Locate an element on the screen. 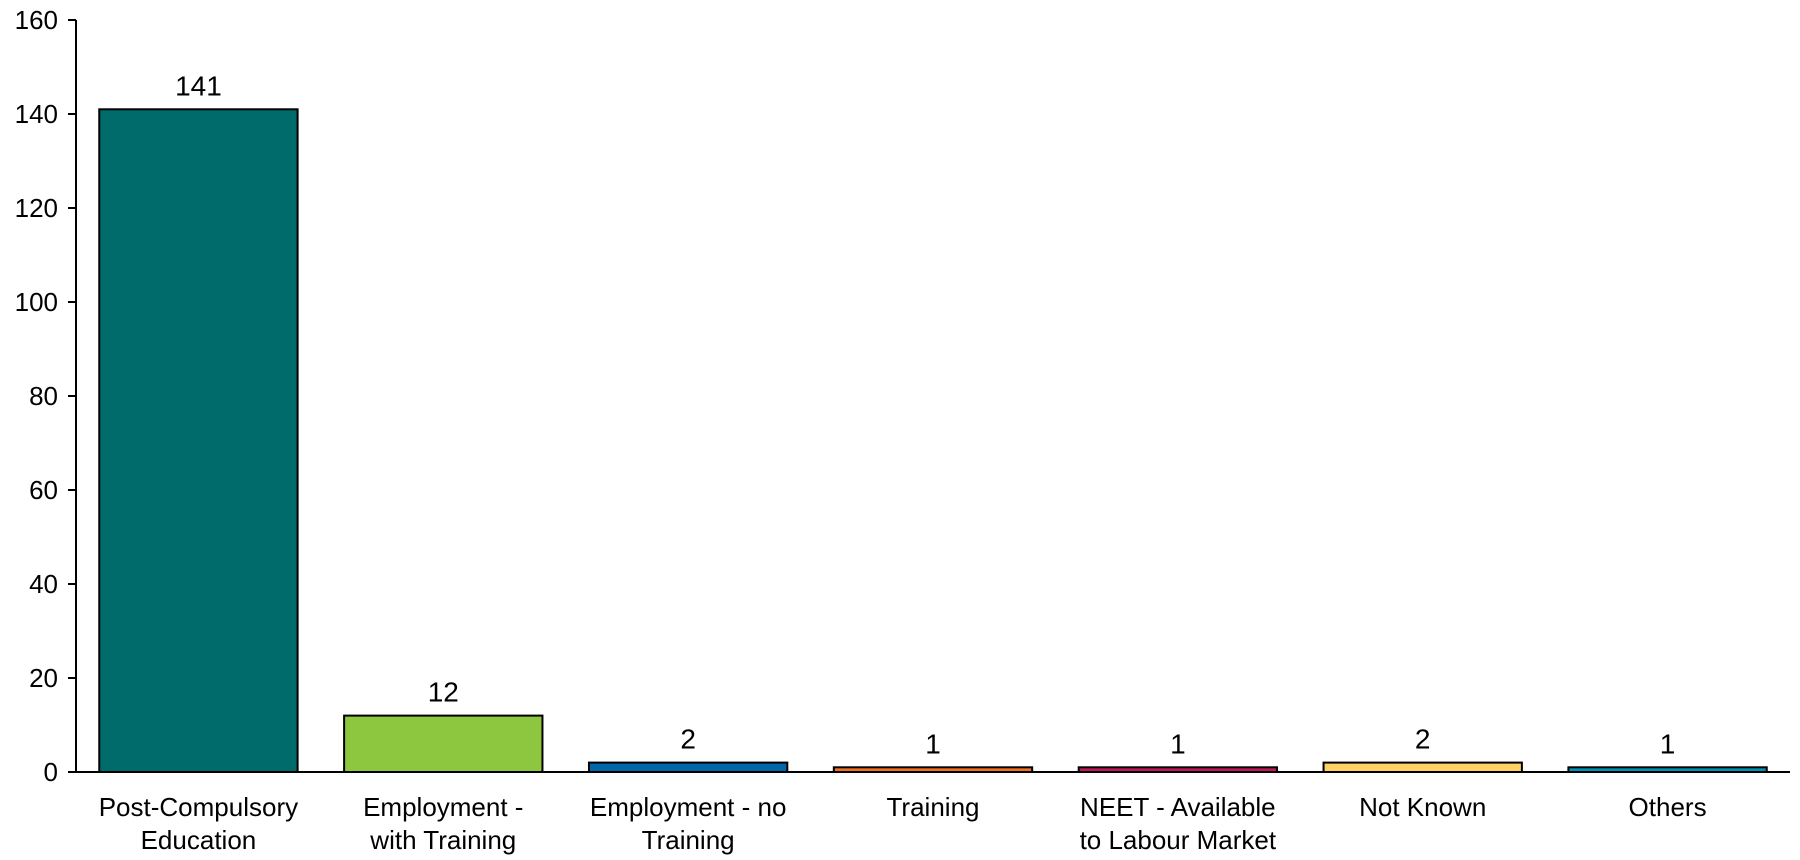  y-tick-label: 40 is located at coordinates (43, 584).